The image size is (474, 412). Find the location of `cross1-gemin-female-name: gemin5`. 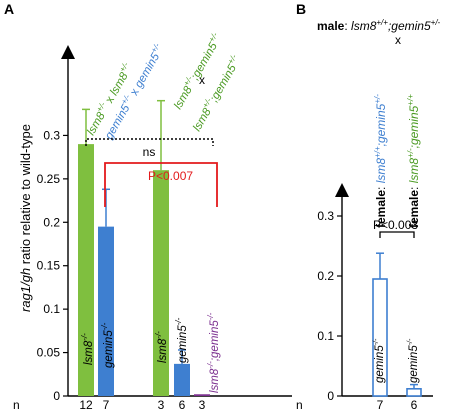

cross1-gemin-female-name: gemin5 is located at coordinates (118, 121).